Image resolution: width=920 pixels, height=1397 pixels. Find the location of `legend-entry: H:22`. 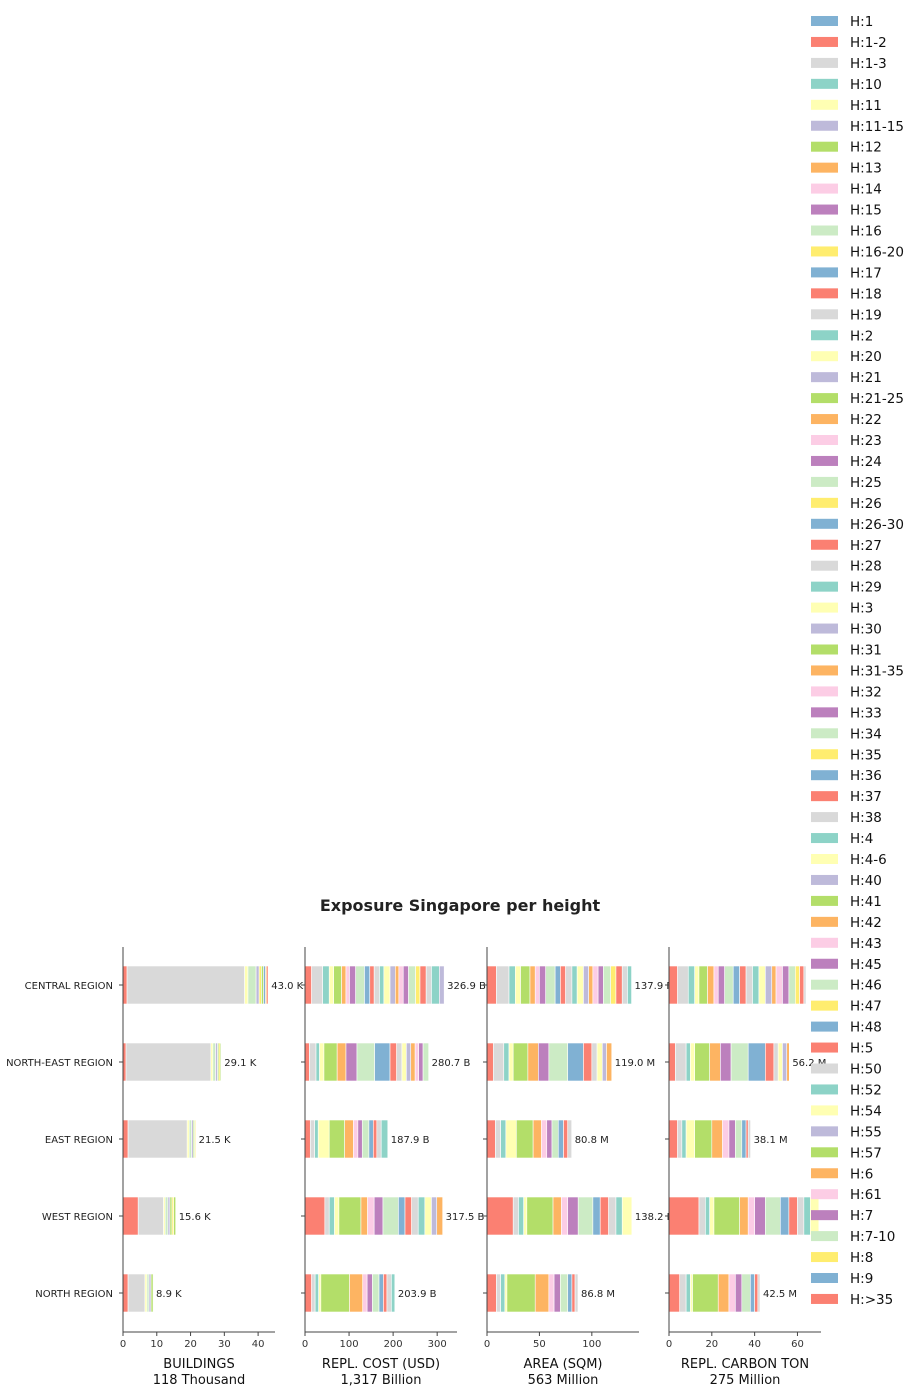

legend-entry: H:22 is located at coordinates (866, 420).